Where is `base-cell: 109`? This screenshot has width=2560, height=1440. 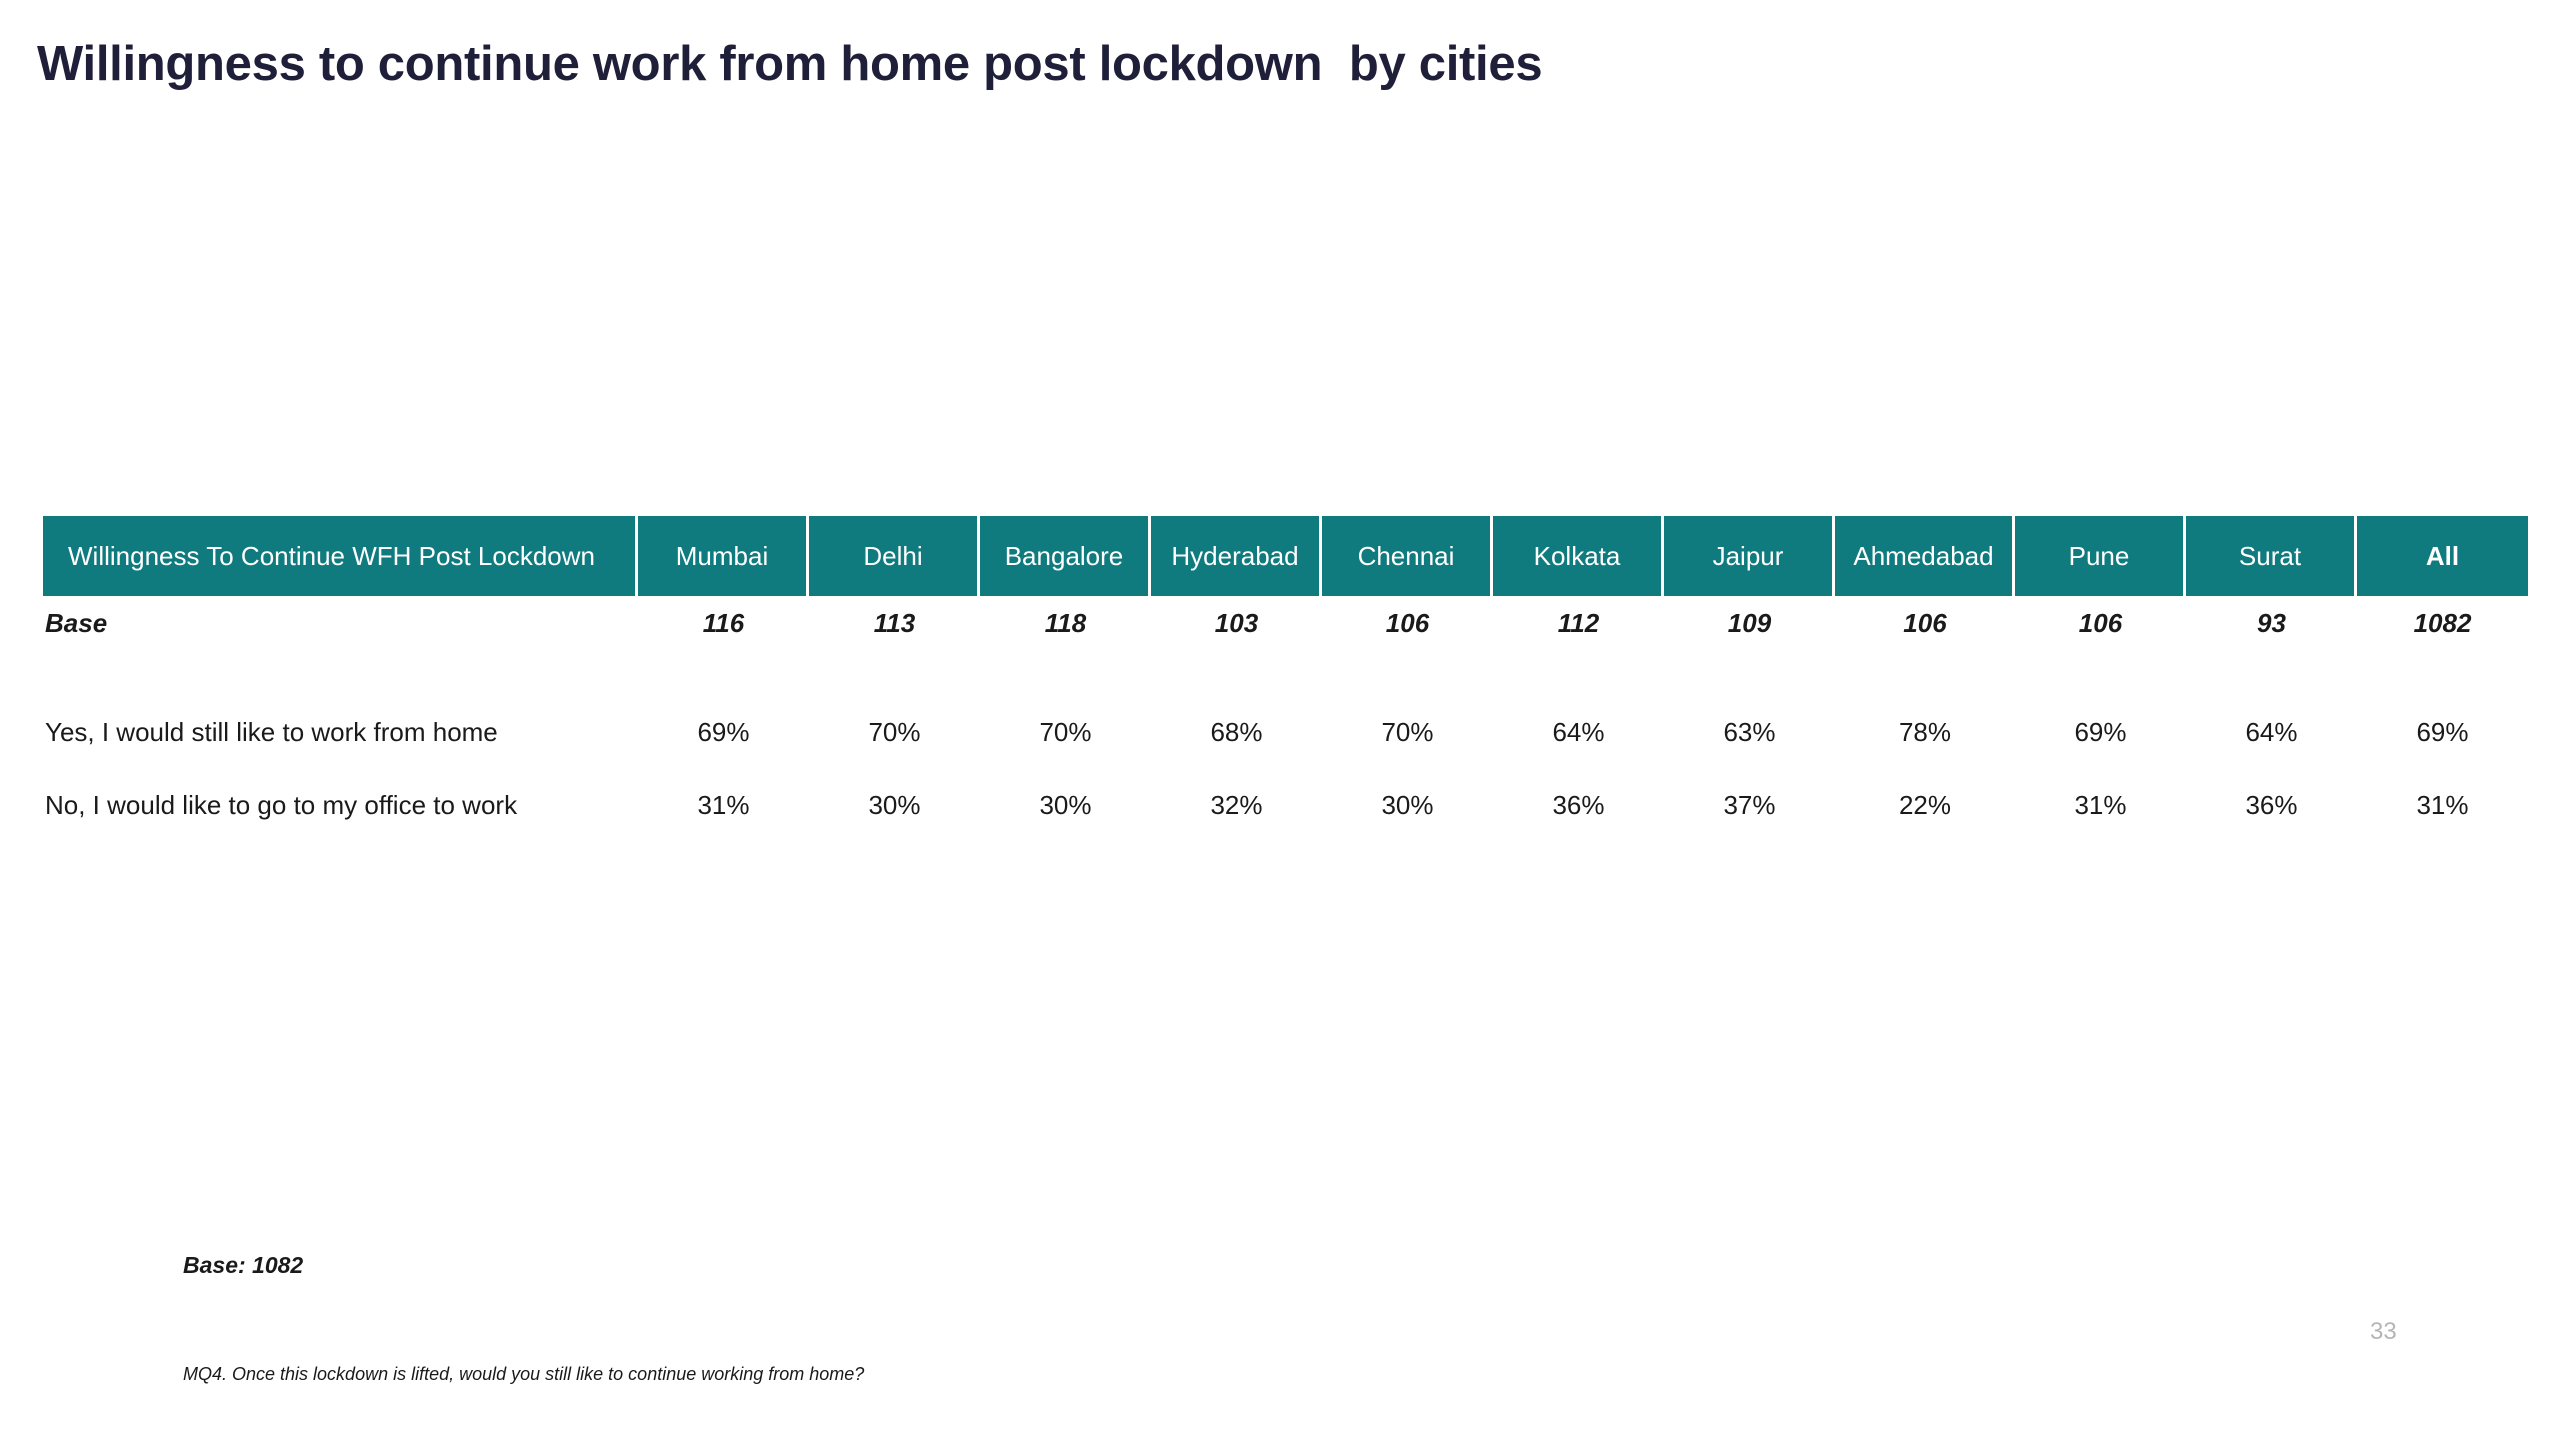 base-cell: 109 is located at coordinates (1749, 623).